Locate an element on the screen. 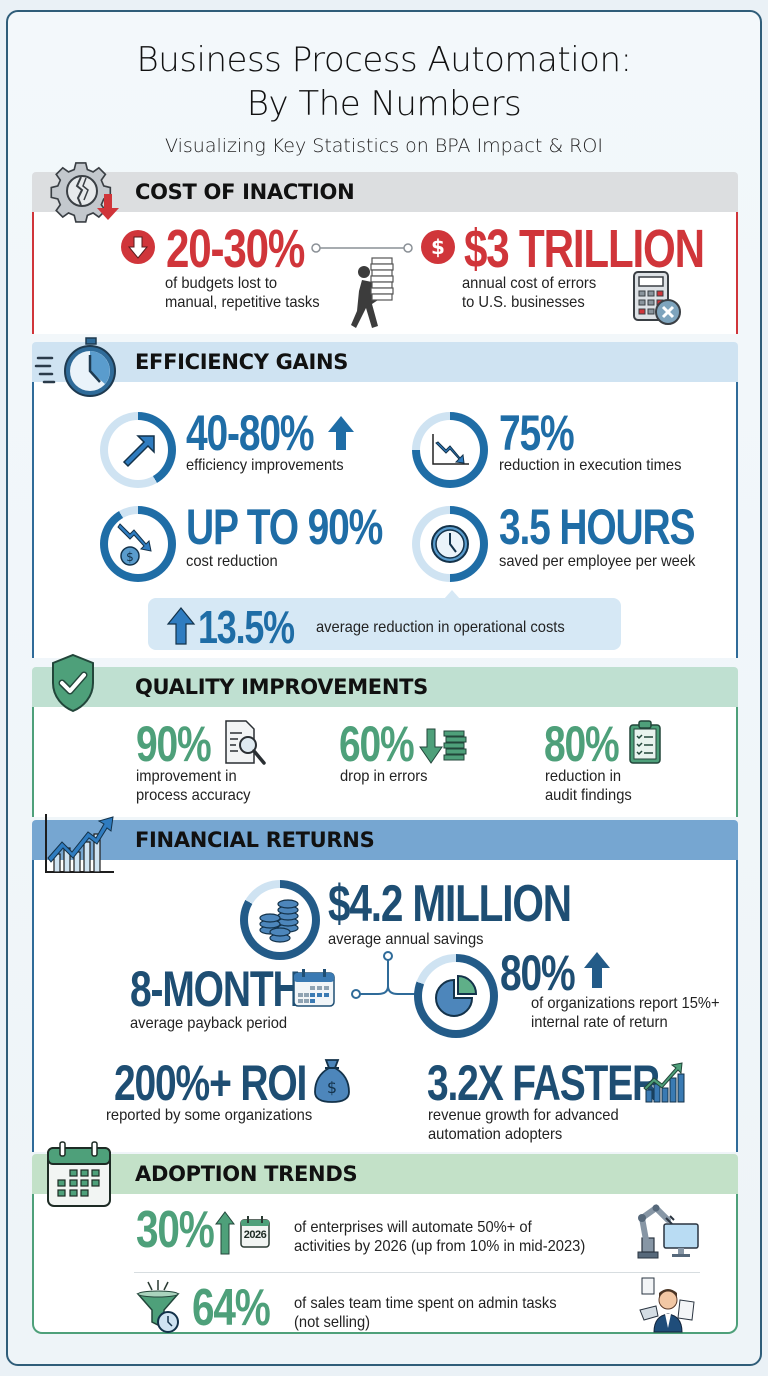 The height and width of the screenshot is (1376, 768). down-arrow-stack-icon is located at coordinates (443, 746).